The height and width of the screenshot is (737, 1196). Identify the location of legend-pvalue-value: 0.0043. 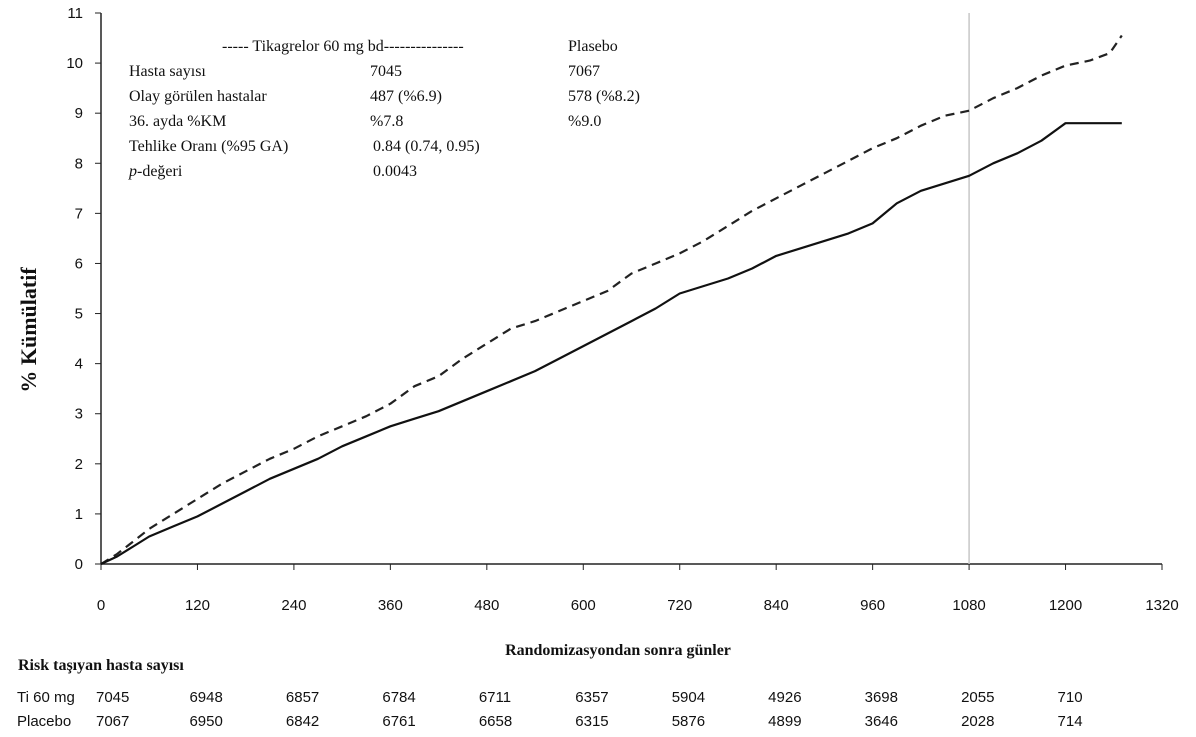
(395, 171).